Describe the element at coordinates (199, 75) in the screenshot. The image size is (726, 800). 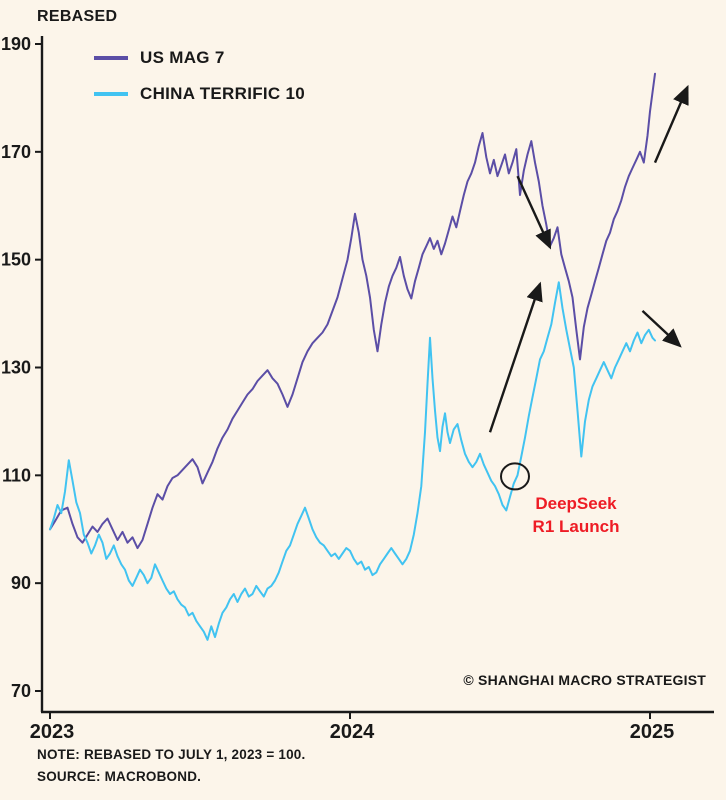
I see `legend: US MAG 7 CHINA TERRIFIC 10` at that location.